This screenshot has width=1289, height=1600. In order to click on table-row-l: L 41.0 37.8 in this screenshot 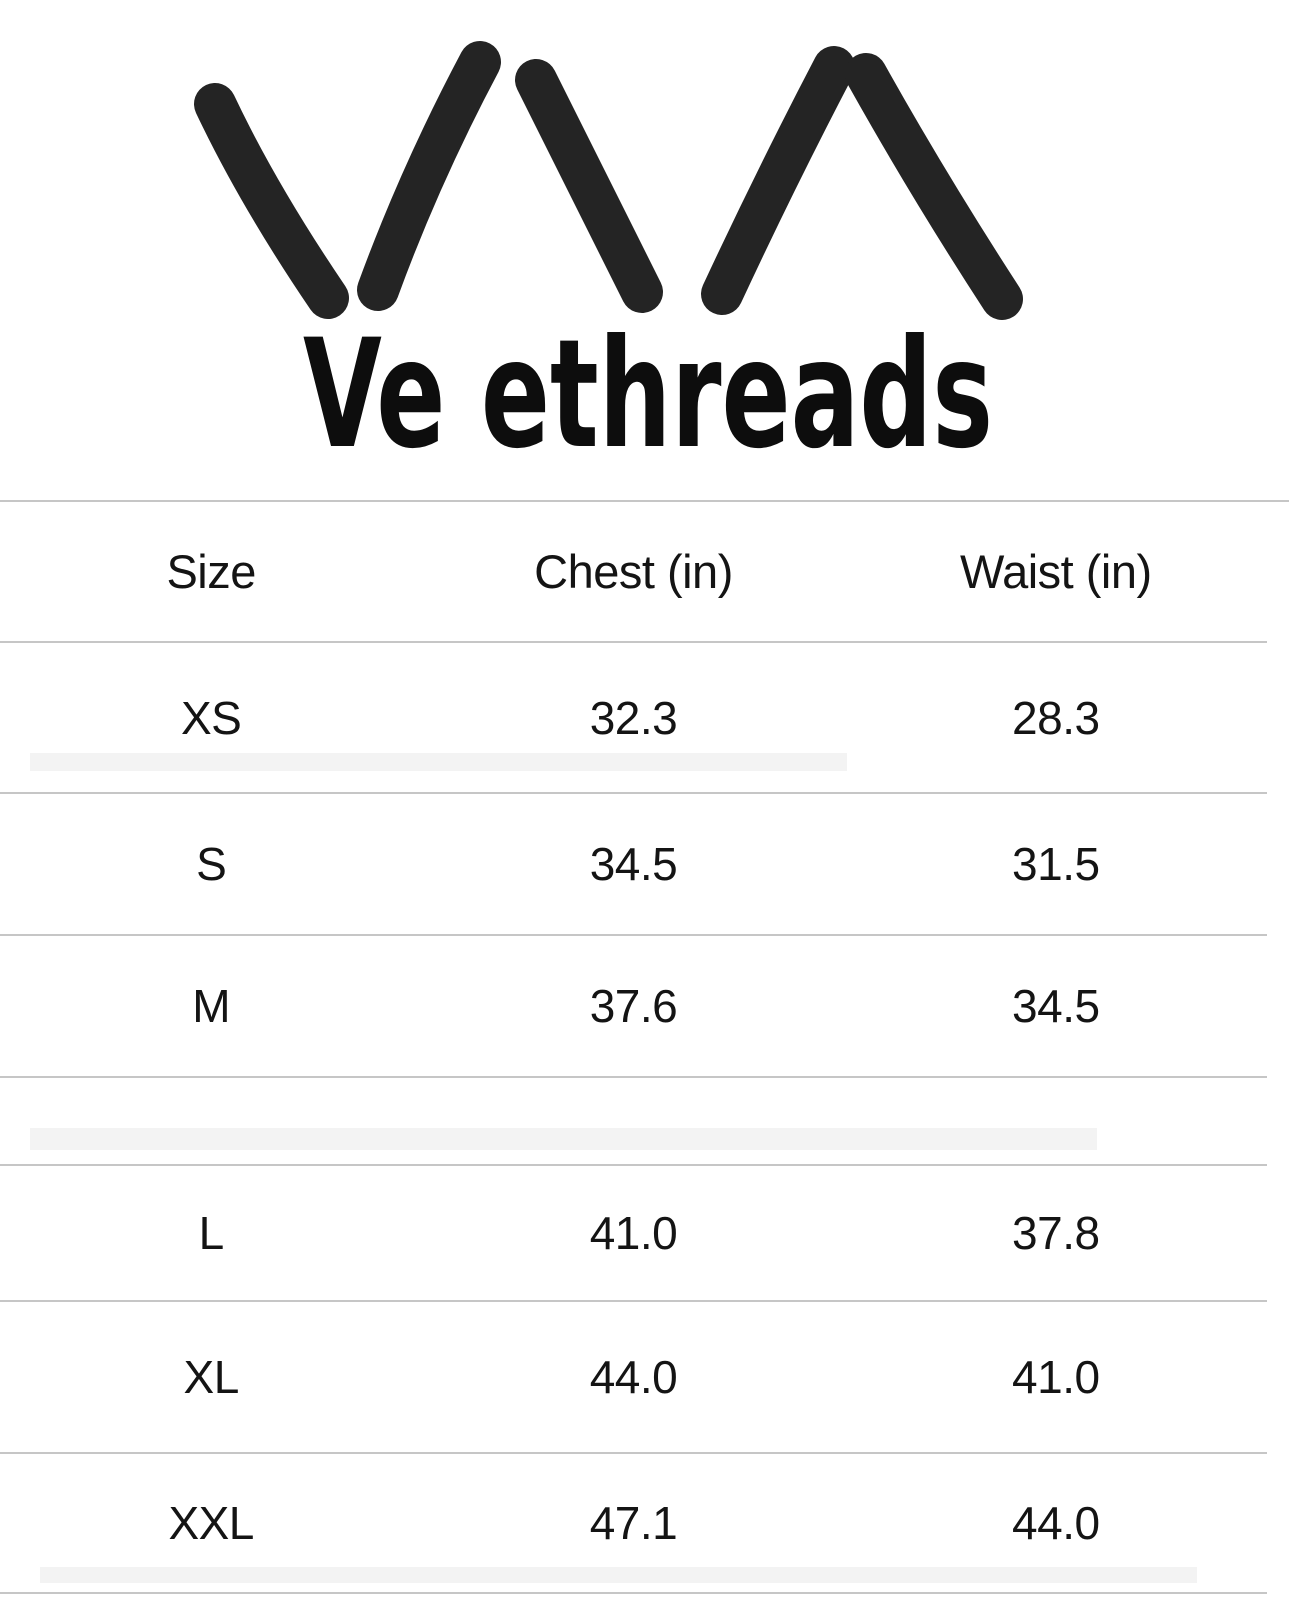, I will do `click(633, 1234)`.